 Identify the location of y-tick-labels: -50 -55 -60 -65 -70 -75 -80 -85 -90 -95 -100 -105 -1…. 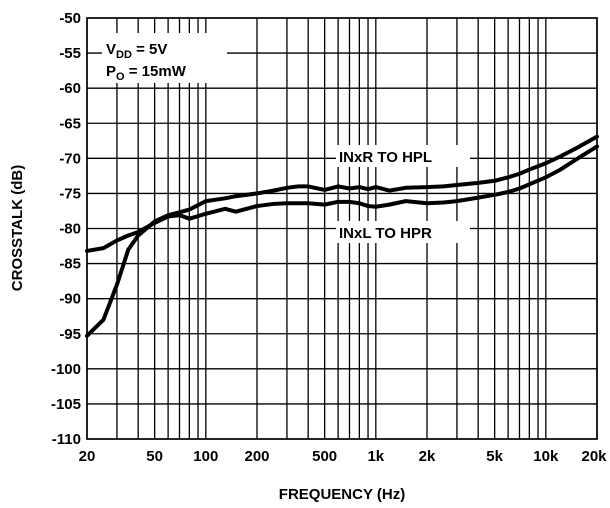
(66, 229).